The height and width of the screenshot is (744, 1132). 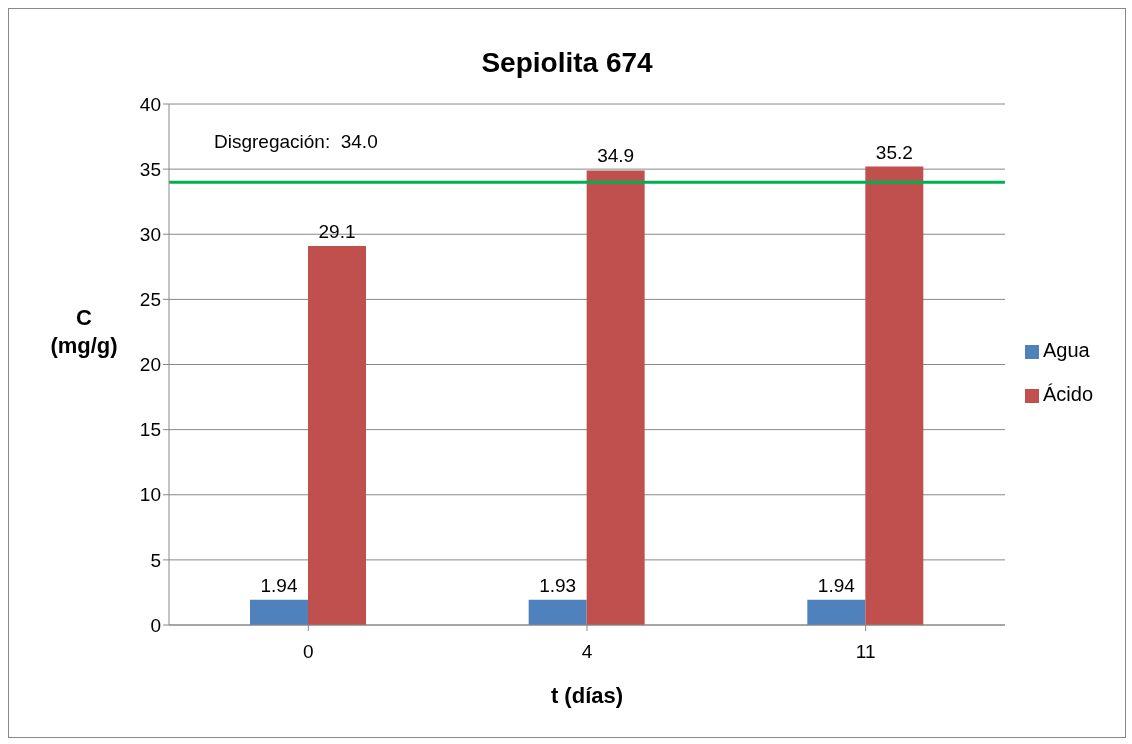 I want to click on y-tick-label: 5, so click(x=155, y=560).